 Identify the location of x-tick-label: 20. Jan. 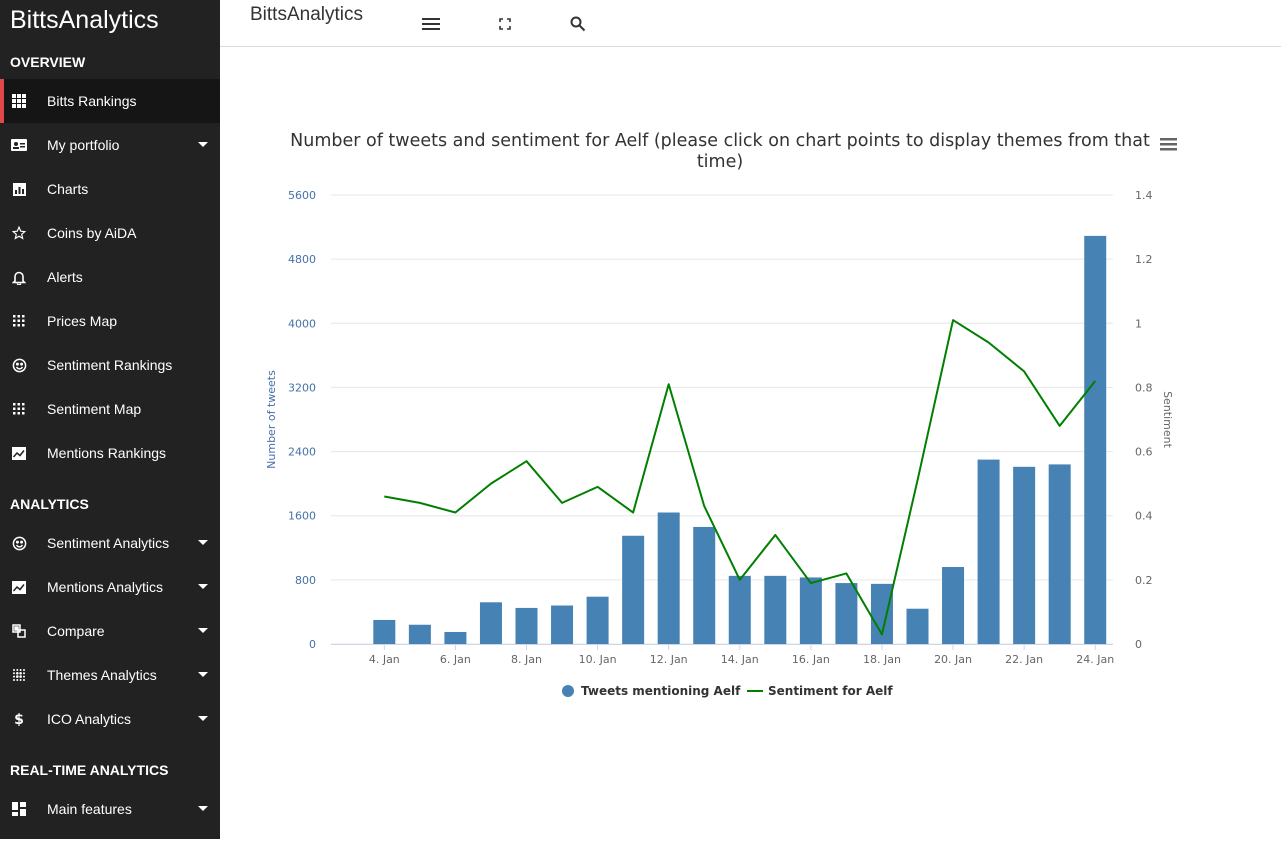
(953, 659).